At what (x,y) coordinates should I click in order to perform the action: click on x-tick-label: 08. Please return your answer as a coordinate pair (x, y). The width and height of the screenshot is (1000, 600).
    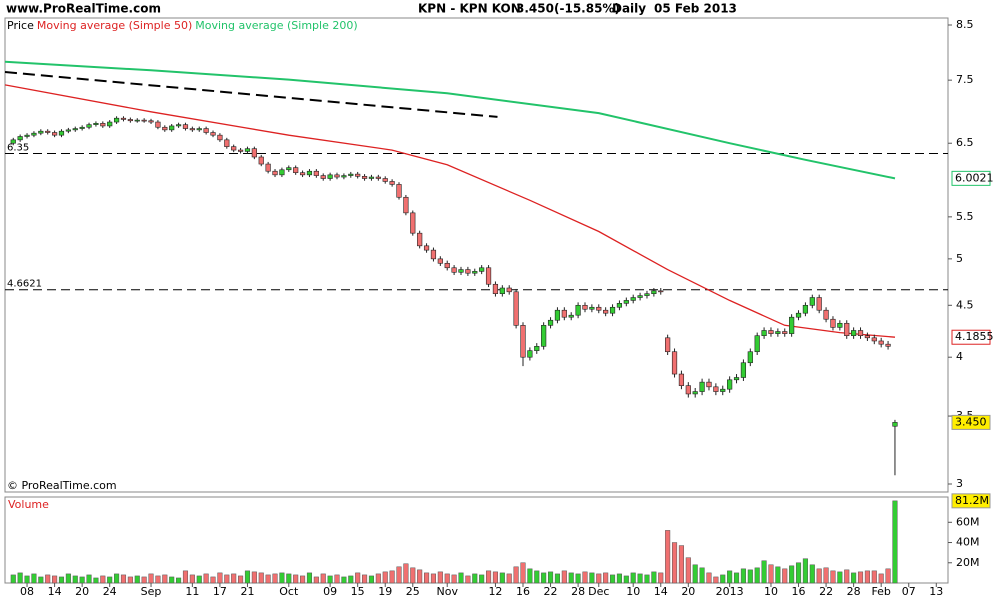
    Looking at the image, I should click on (27, 591).